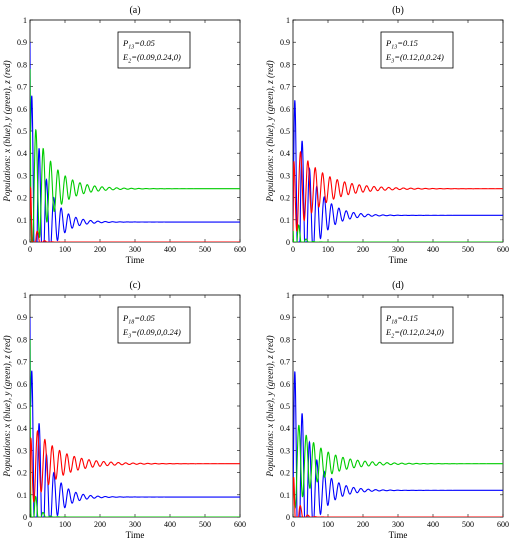 This screenshot has width=527, height=550. I want to click on parameter-label: P18=0.05, so click(138, 319).